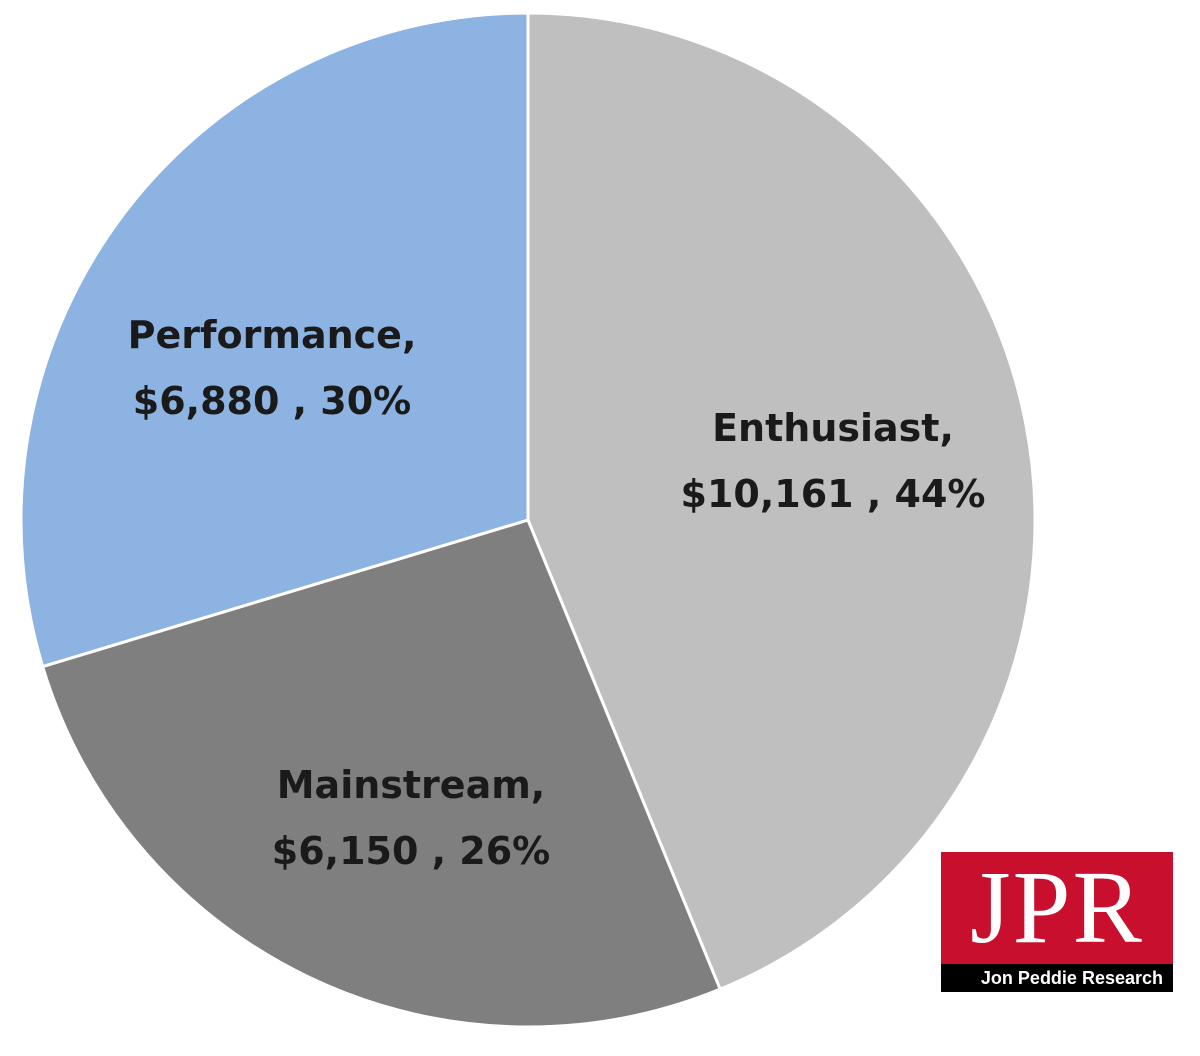  I want to click on slice-label-enthusiast: Enthusiast, $10,161 , 44%, so click(833, 461).